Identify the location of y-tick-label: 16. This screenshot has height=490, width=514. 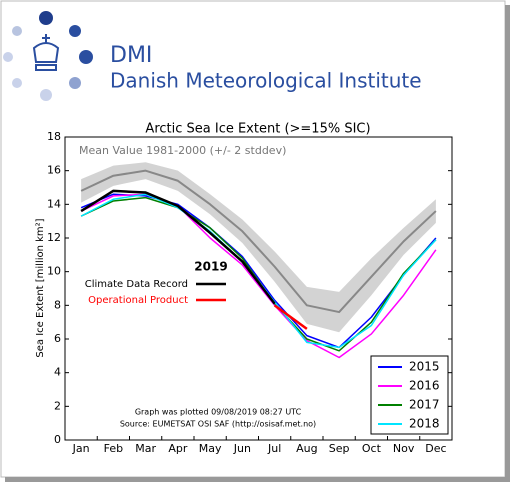
(54, 170).